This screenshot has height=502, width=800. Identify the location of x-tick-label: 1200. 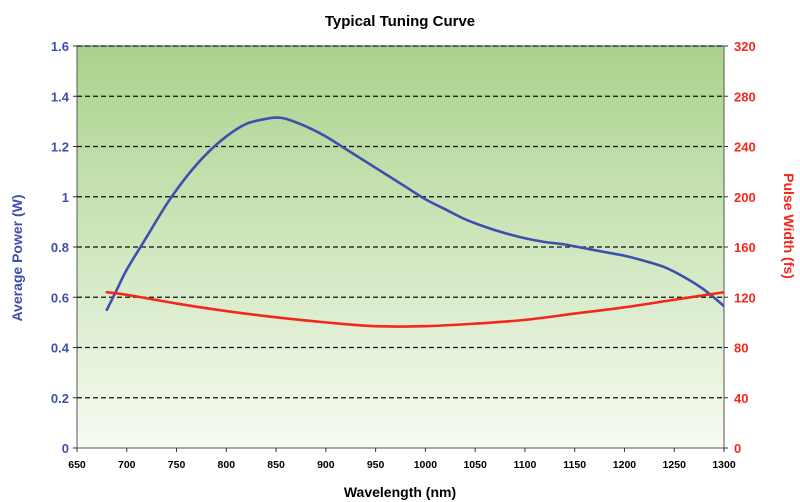
(625, 465).